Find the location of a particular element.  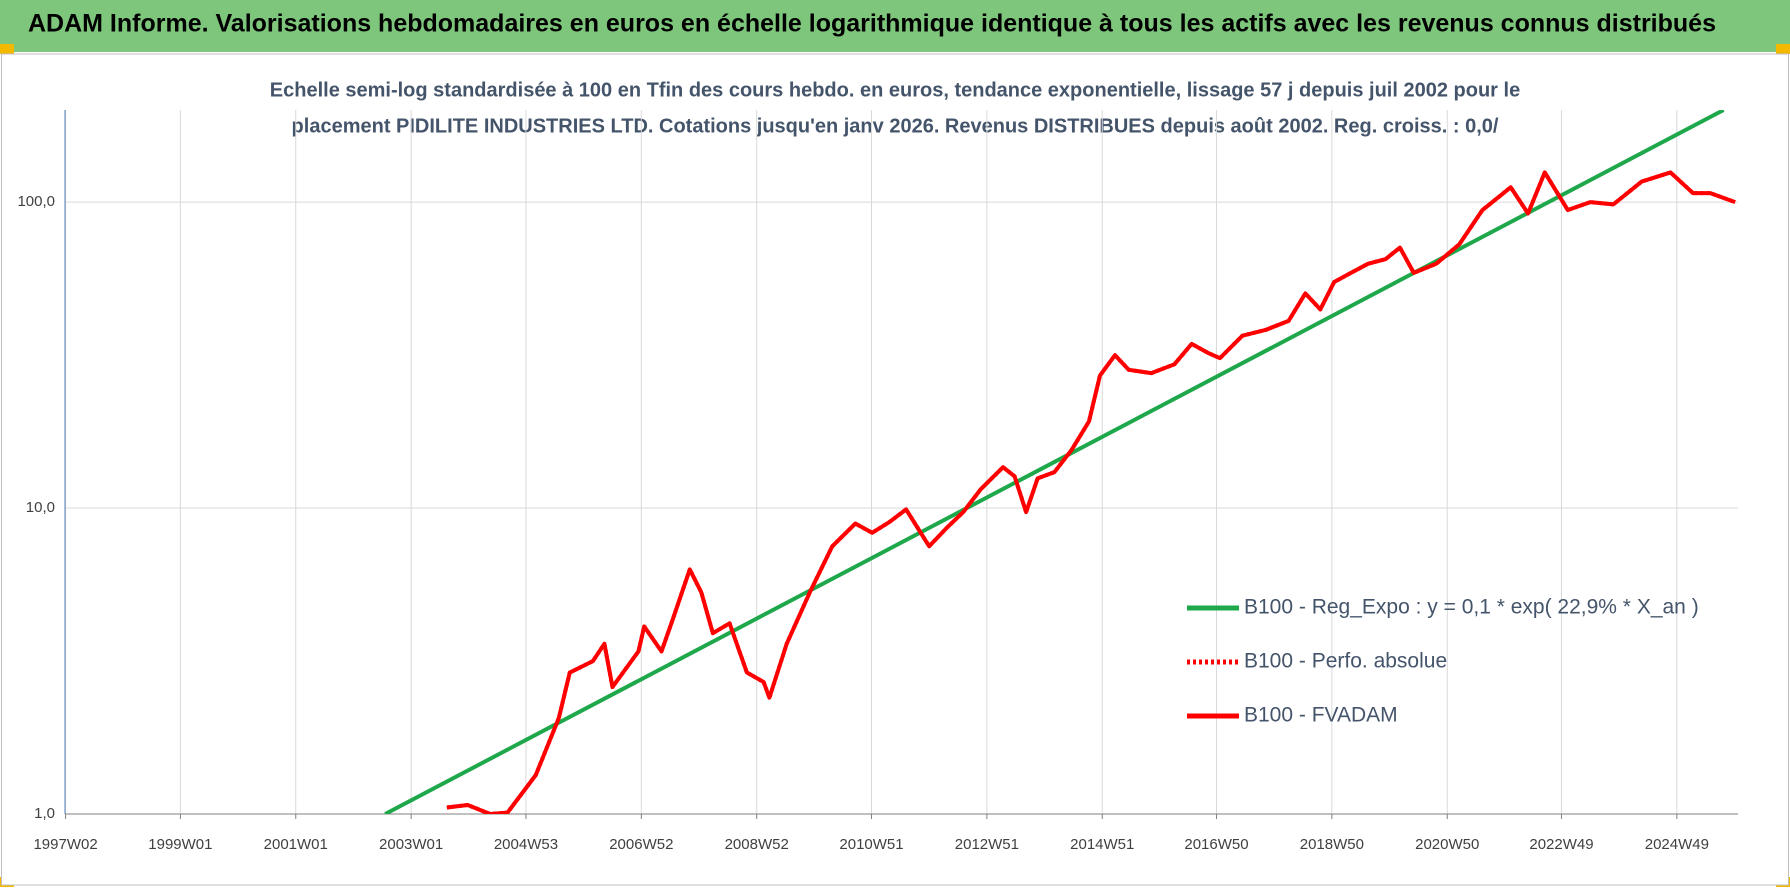

x-tick-label: 2004W53 is located at coordinates (526, 844).